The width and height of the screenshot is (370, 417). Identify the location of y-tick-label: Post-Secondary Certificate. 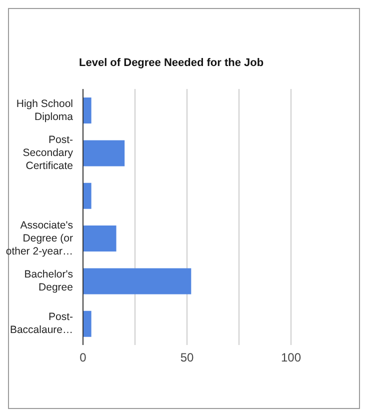
(48, 153).